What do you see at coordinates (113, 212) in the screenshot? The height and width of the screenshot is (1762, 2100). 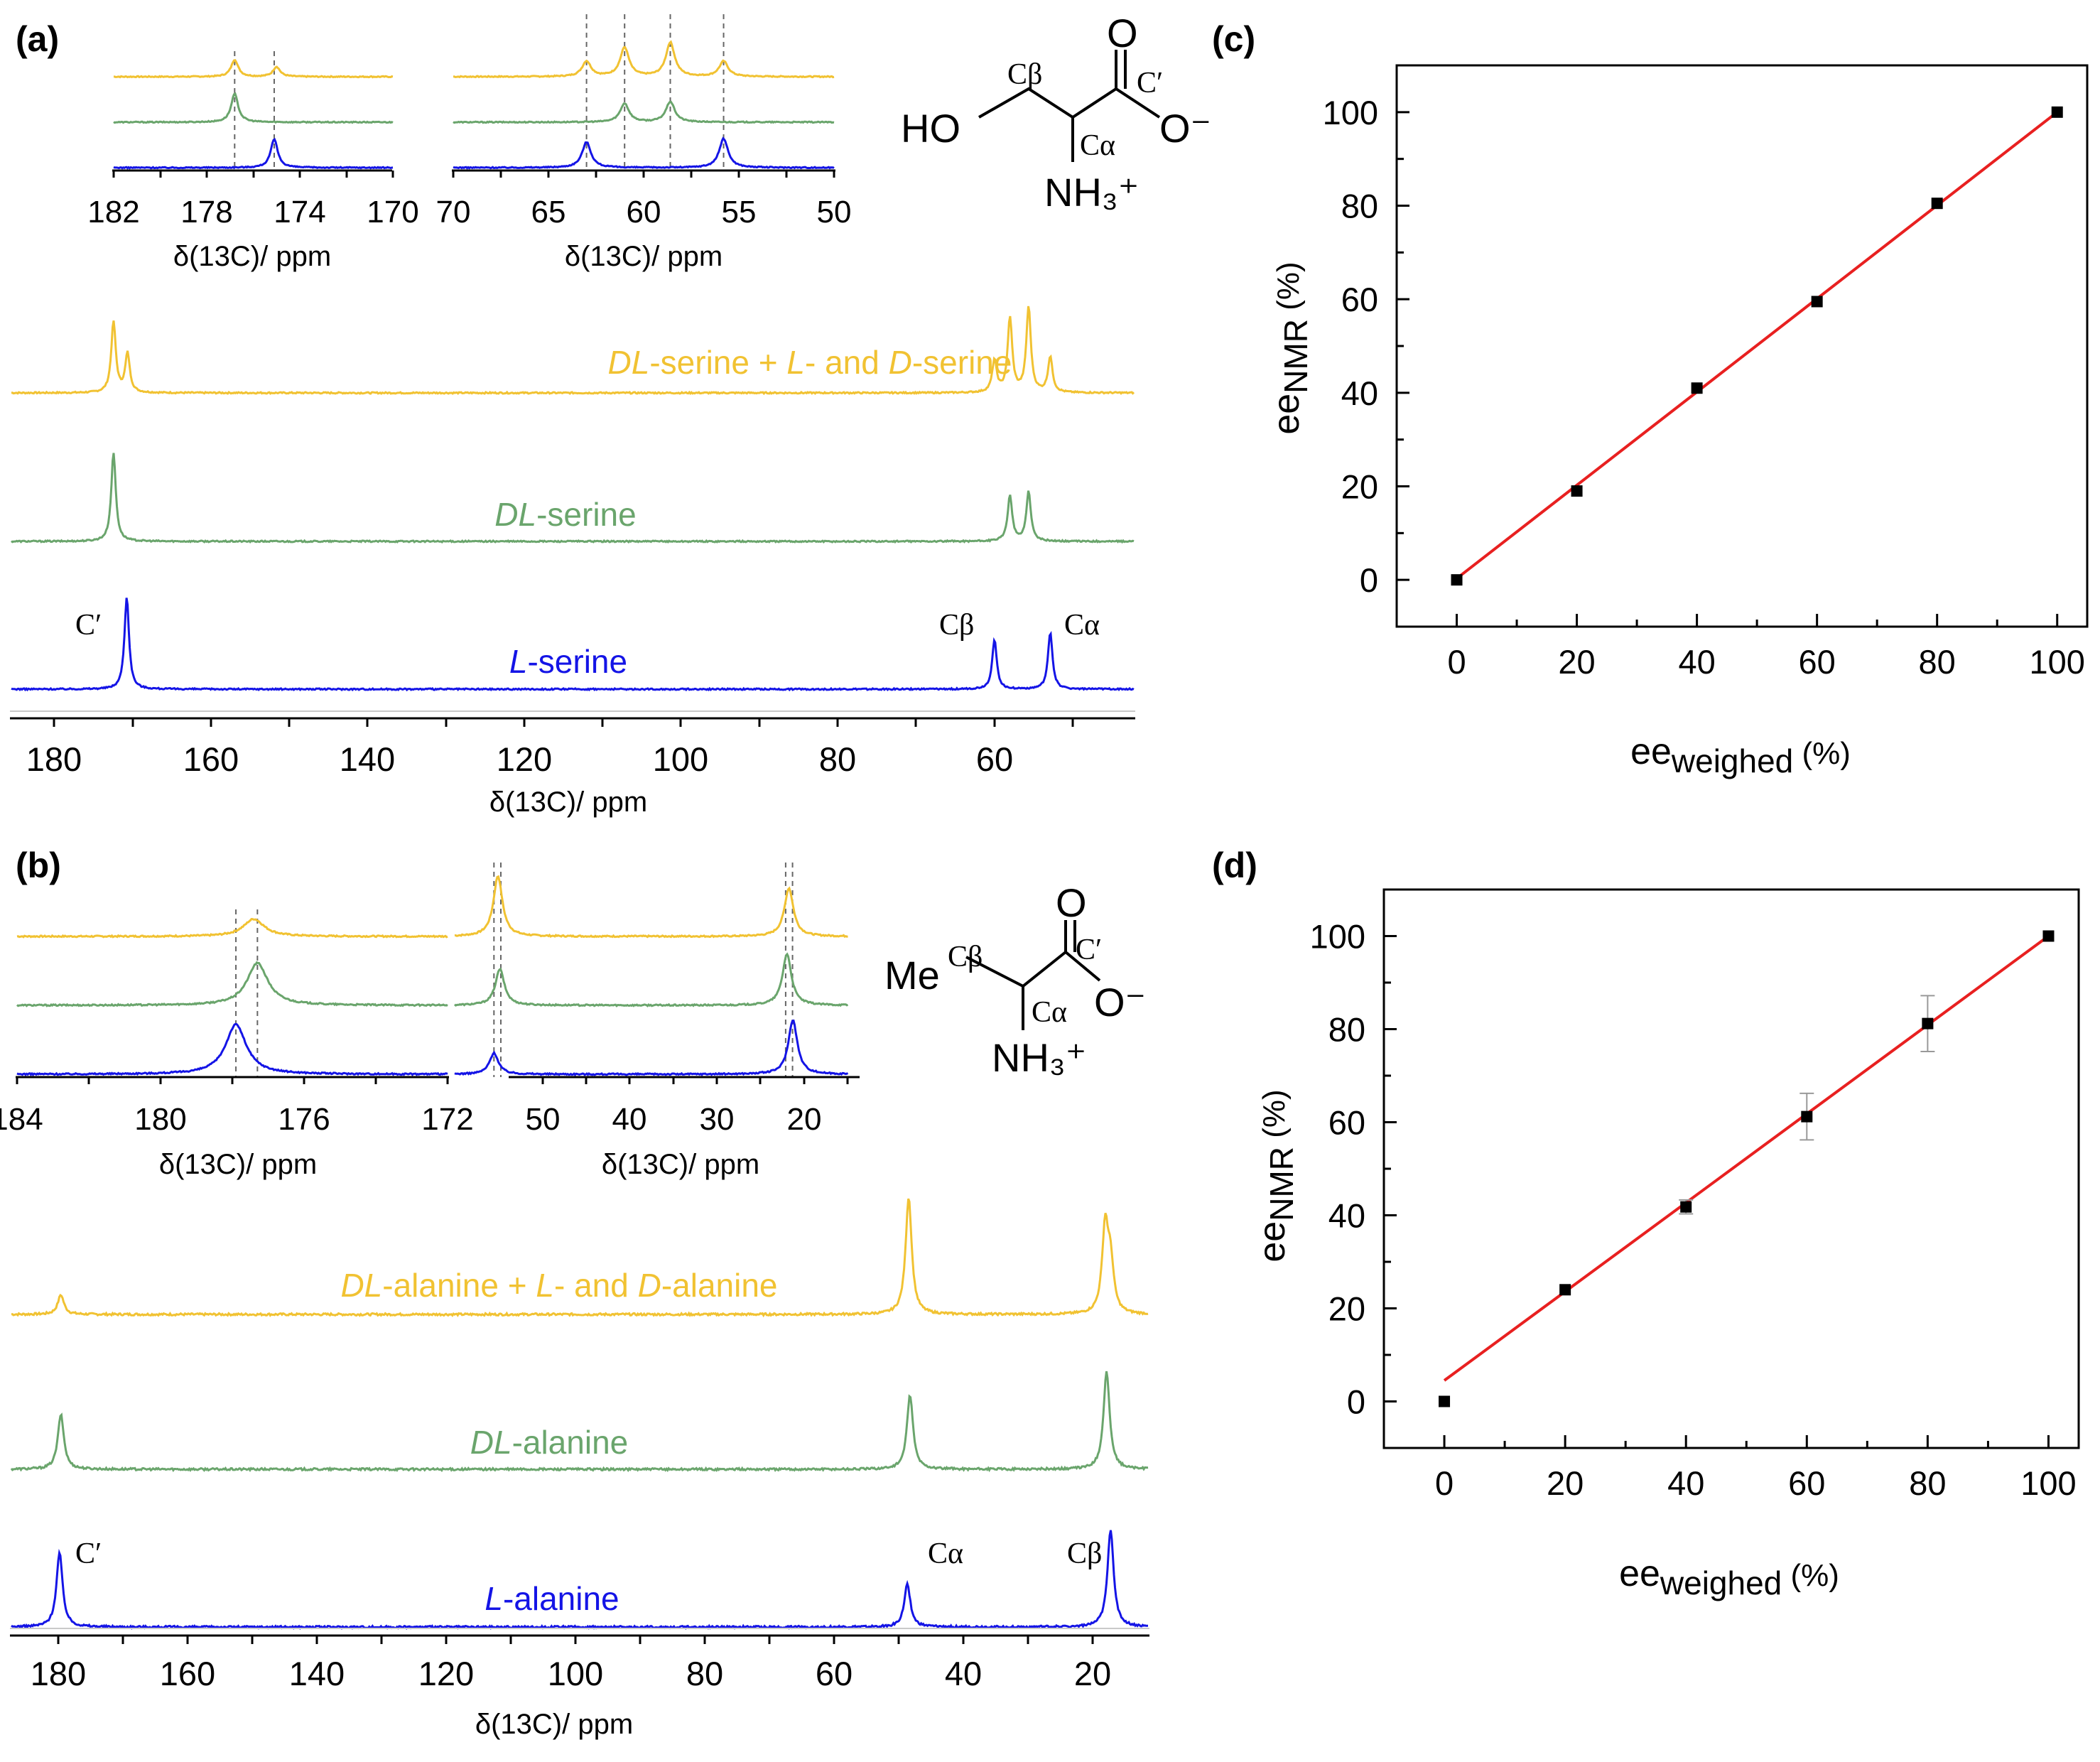 I see `inset-tick-label: 182` at bounding box center [113, 212].